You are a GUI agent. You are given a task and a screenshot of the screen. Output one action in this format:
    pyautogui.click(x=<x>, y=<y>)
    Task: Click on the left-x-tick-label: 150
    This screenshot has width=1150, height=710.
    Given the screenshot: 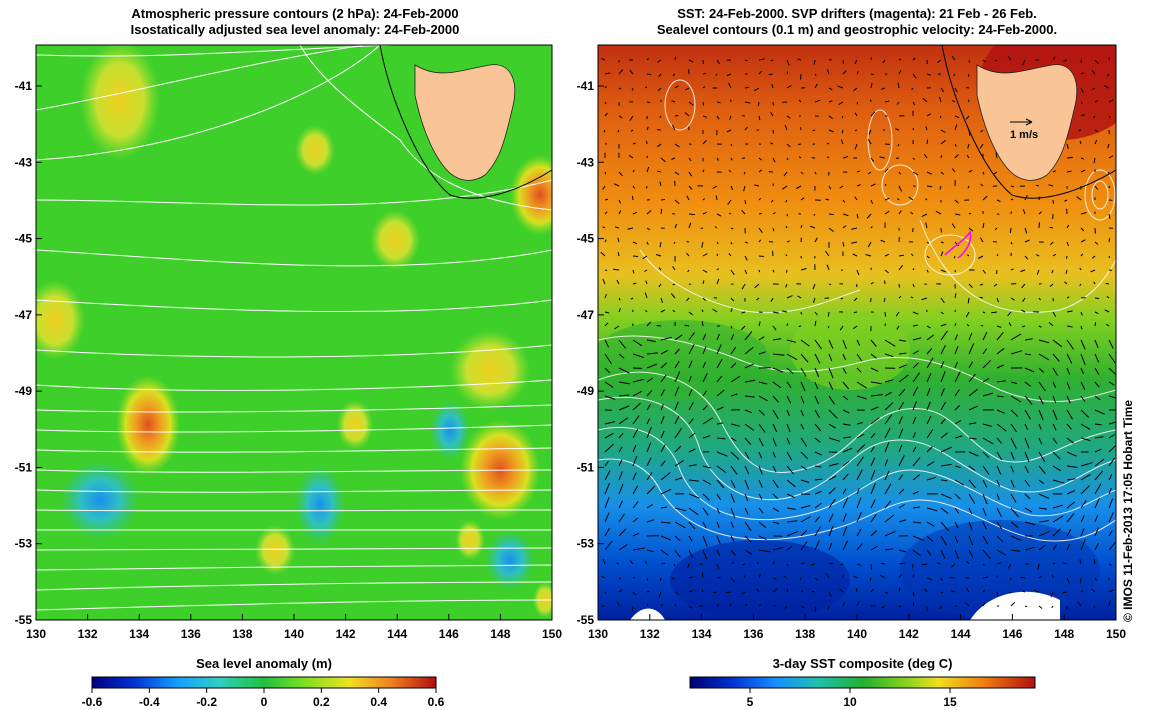 What is the action you would take?
    pyautogui.click(x=552, y=634)
    